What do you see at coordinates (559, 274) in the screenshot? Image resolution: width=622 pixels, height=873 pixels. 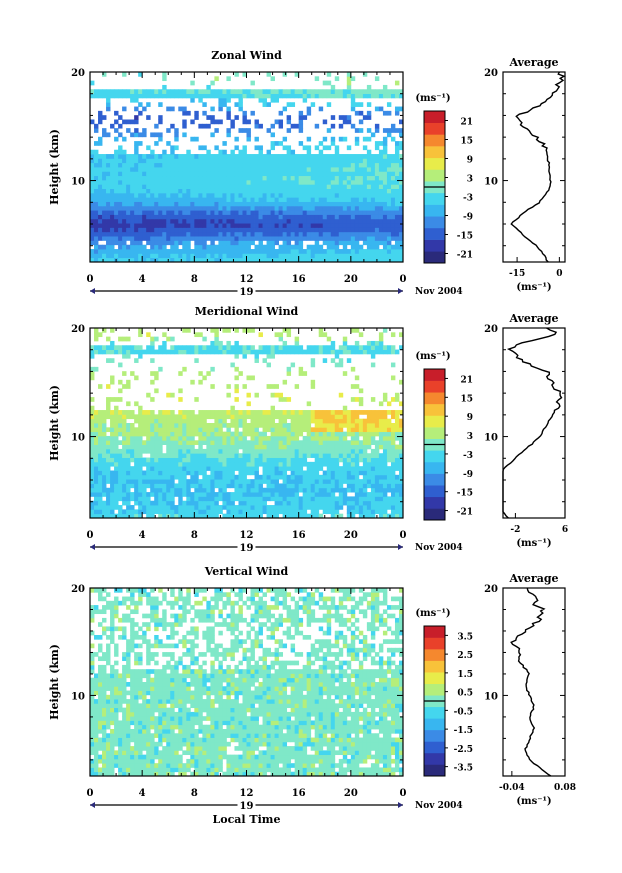 I see `average-x-tick-label: 0` at bounding box center [559, 274].